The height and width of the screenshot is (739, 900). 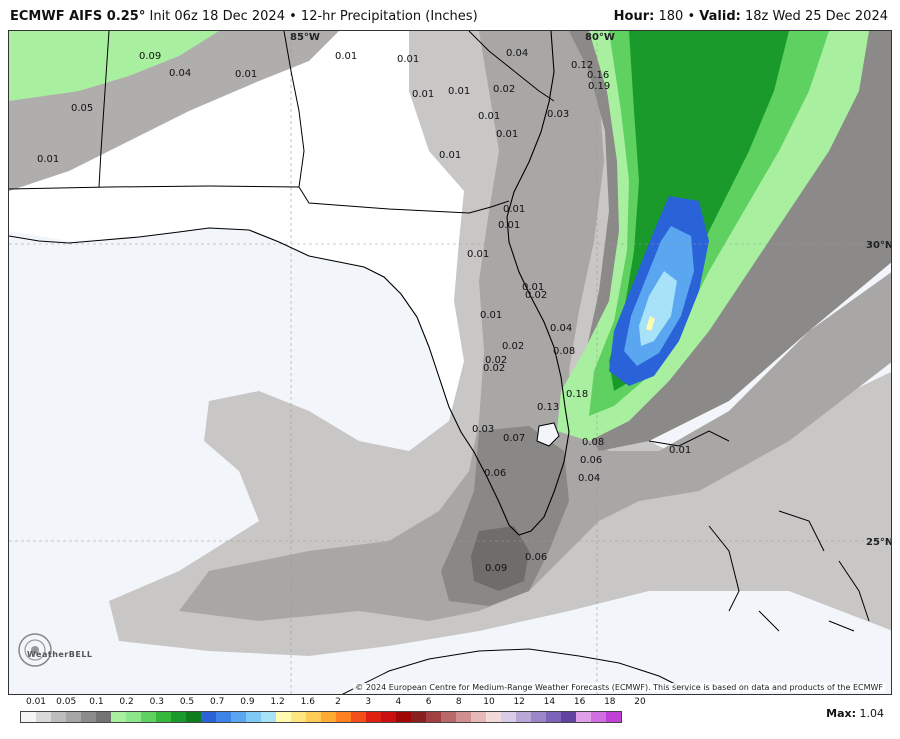 I want to click on valid-label: Valid:, so click(x=720, y=16).